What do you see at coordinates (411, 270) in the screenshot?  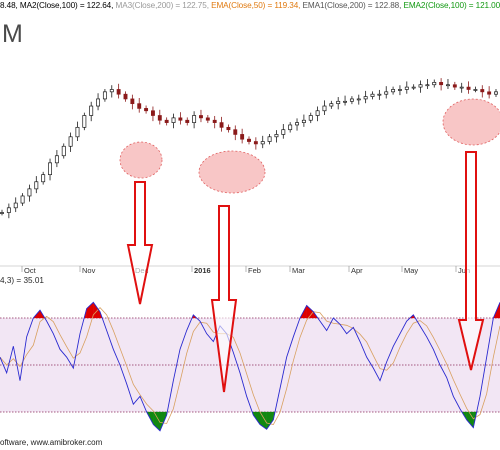 I see `month-tick-label: May` at bounding box center [411, 270].